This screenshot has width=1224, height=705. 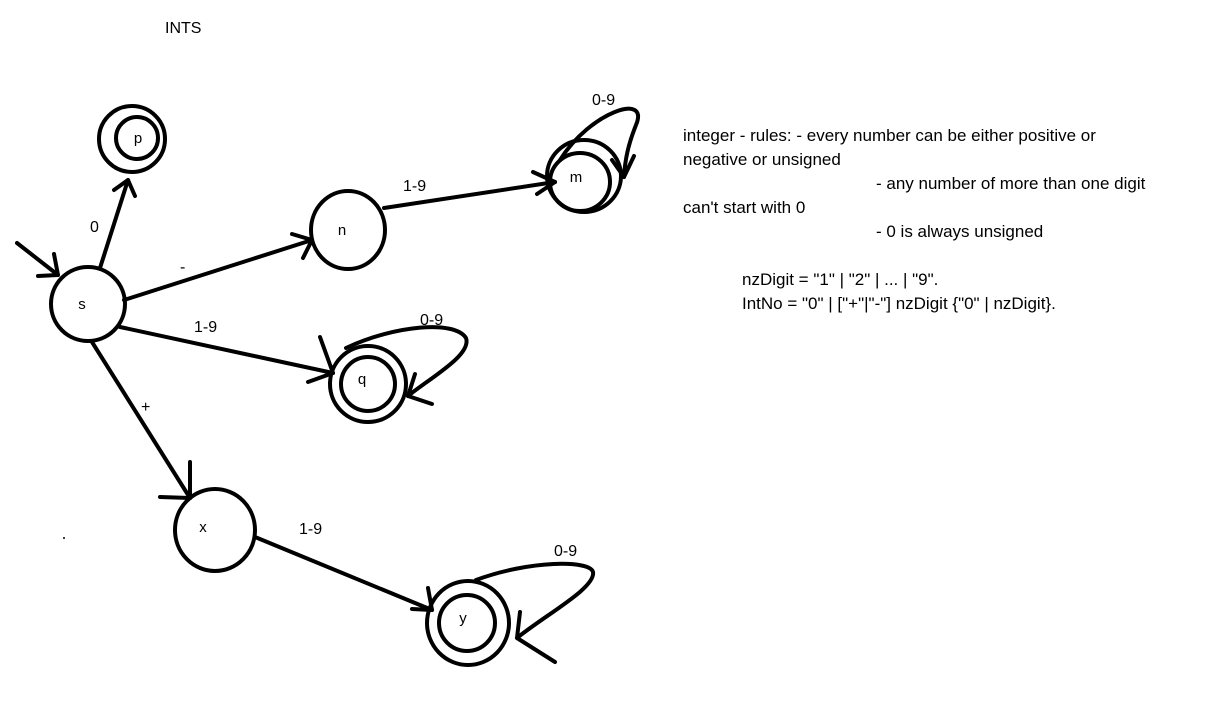 I want to click on state-x: x, so click(x=215, y=530).